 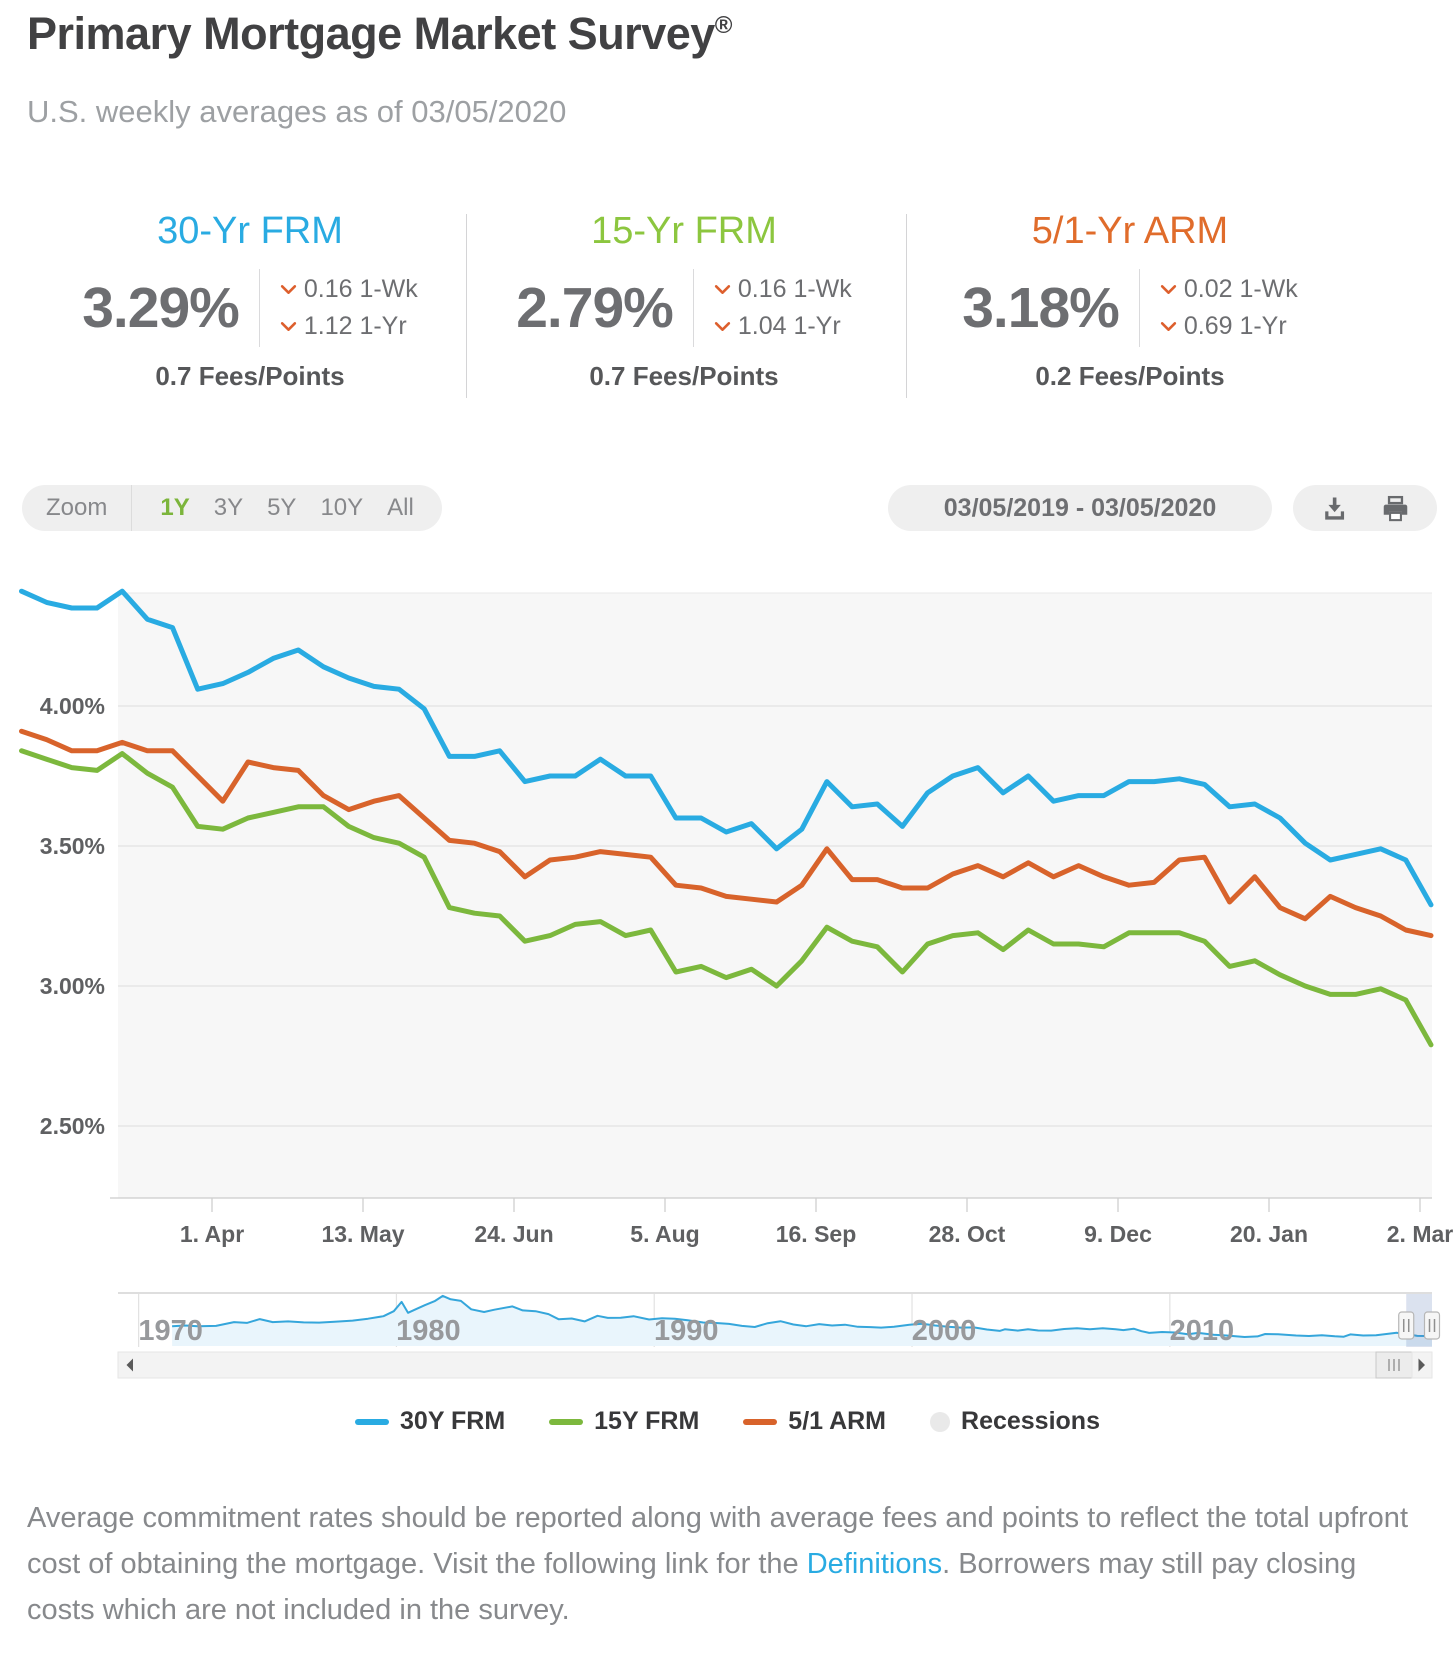 What do you see at coordinates (72, 986) in the screenshot?
I see `y-axis-label: 3.00%` at bounding box center [72, 986].